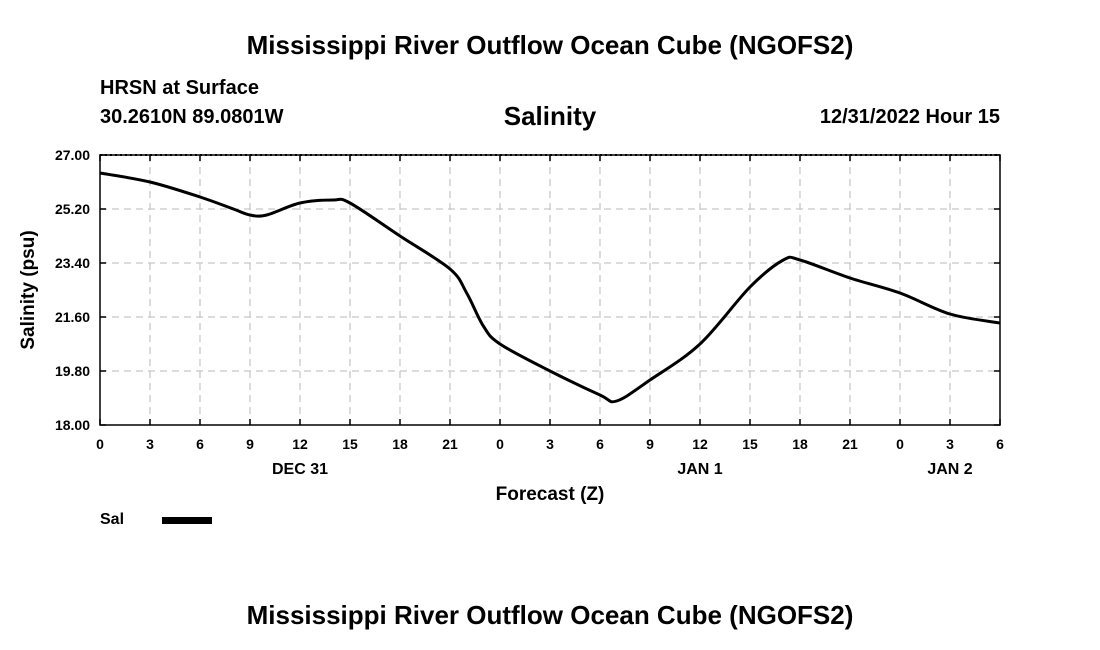 This screenshot has height=650, width=1100. What do you see at coordinates (192, 117) in the screenshot?
I see `station-coordinates: 30.2610N 89.0801W` at bounding box center [192, 117].